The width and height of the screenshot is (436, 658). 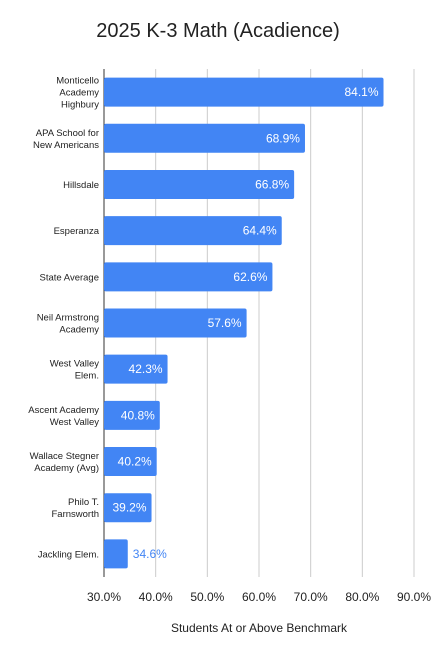 What do you see at coordinates (362, 597) in the screenshot?
I see `x-tick-label: 80.0%` at bounding box center [362, 597].